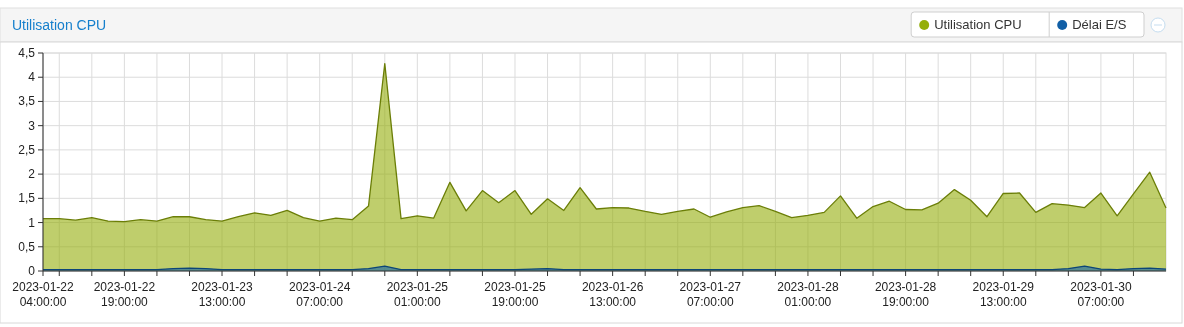  I want to click on x-tick-label: 2023-01-28 19:00:00, so click(905, 294).